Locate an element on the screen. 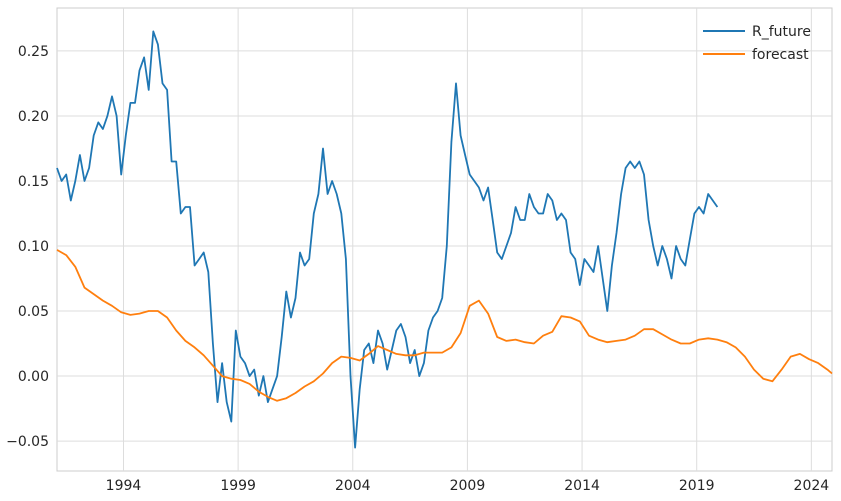 This screenshot has height=501, width=841. x-tick-label: 2019 is located at coordinates (697, 486).